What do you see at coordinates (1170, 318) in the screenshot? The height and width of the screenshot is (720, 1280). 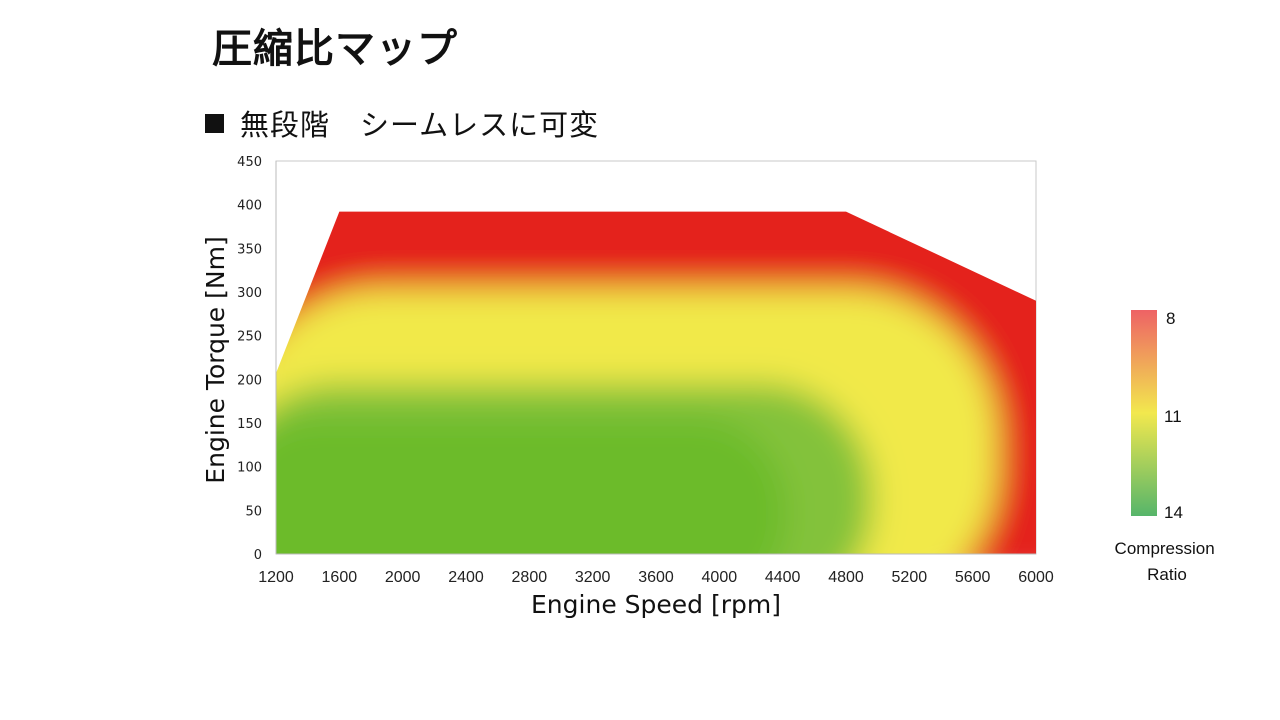 I see `colorbar-label-8: 8` at bounding box center [1170, 318].